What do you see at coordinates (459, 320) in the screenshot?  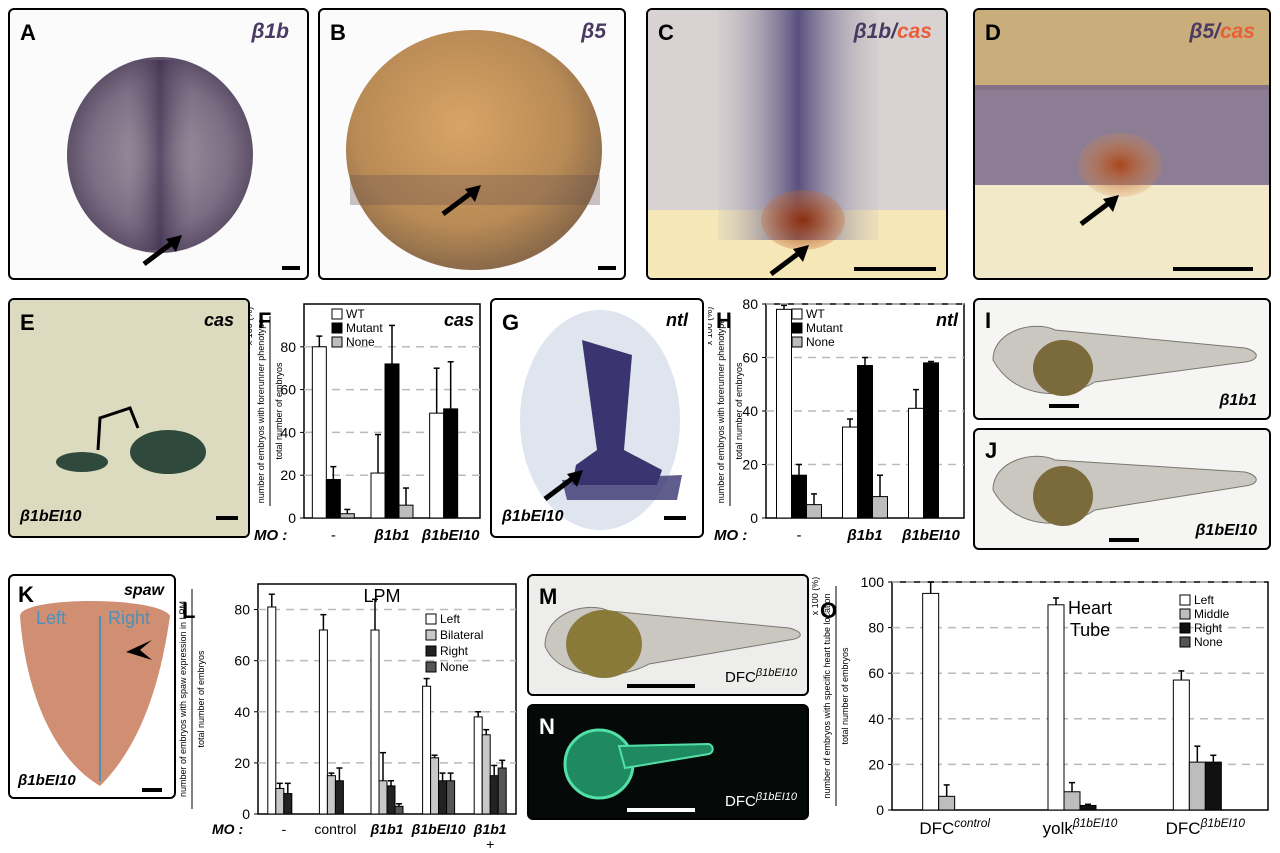 I see `chart-gene-label: cas` at bounding box center [459, 320].